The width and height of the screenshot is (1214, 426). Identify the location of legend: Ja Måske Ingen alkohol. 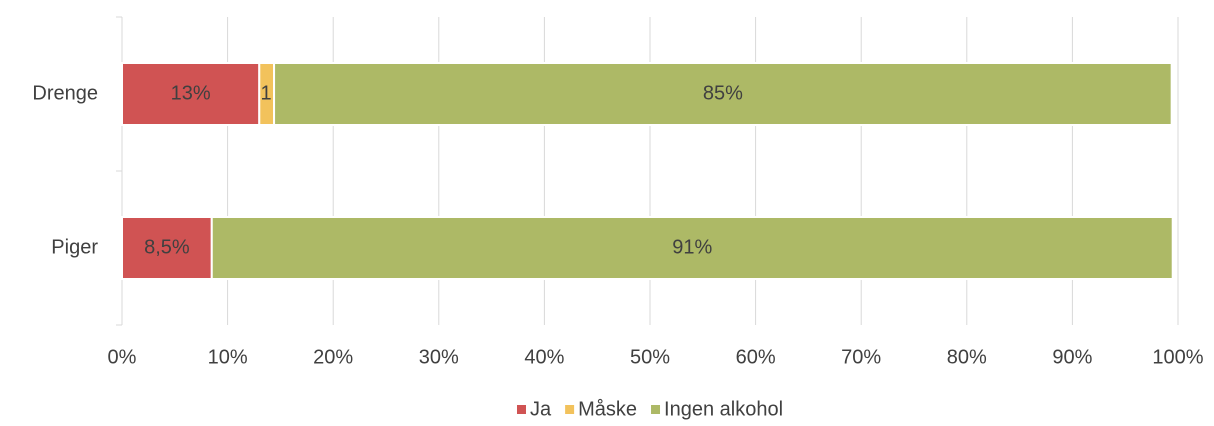
(649, 409).